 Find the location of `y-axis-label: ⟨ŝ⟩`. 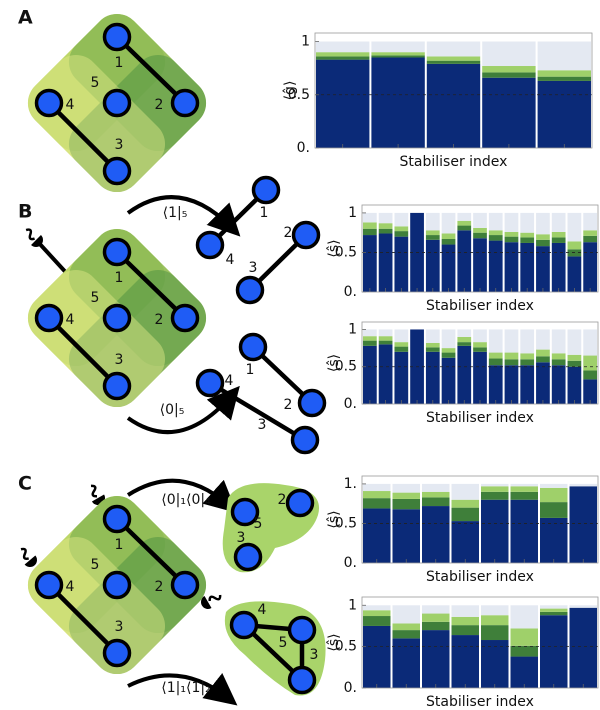

y-axis-label: ⟨ŝ⟩ is located at coordinates (334, 642).